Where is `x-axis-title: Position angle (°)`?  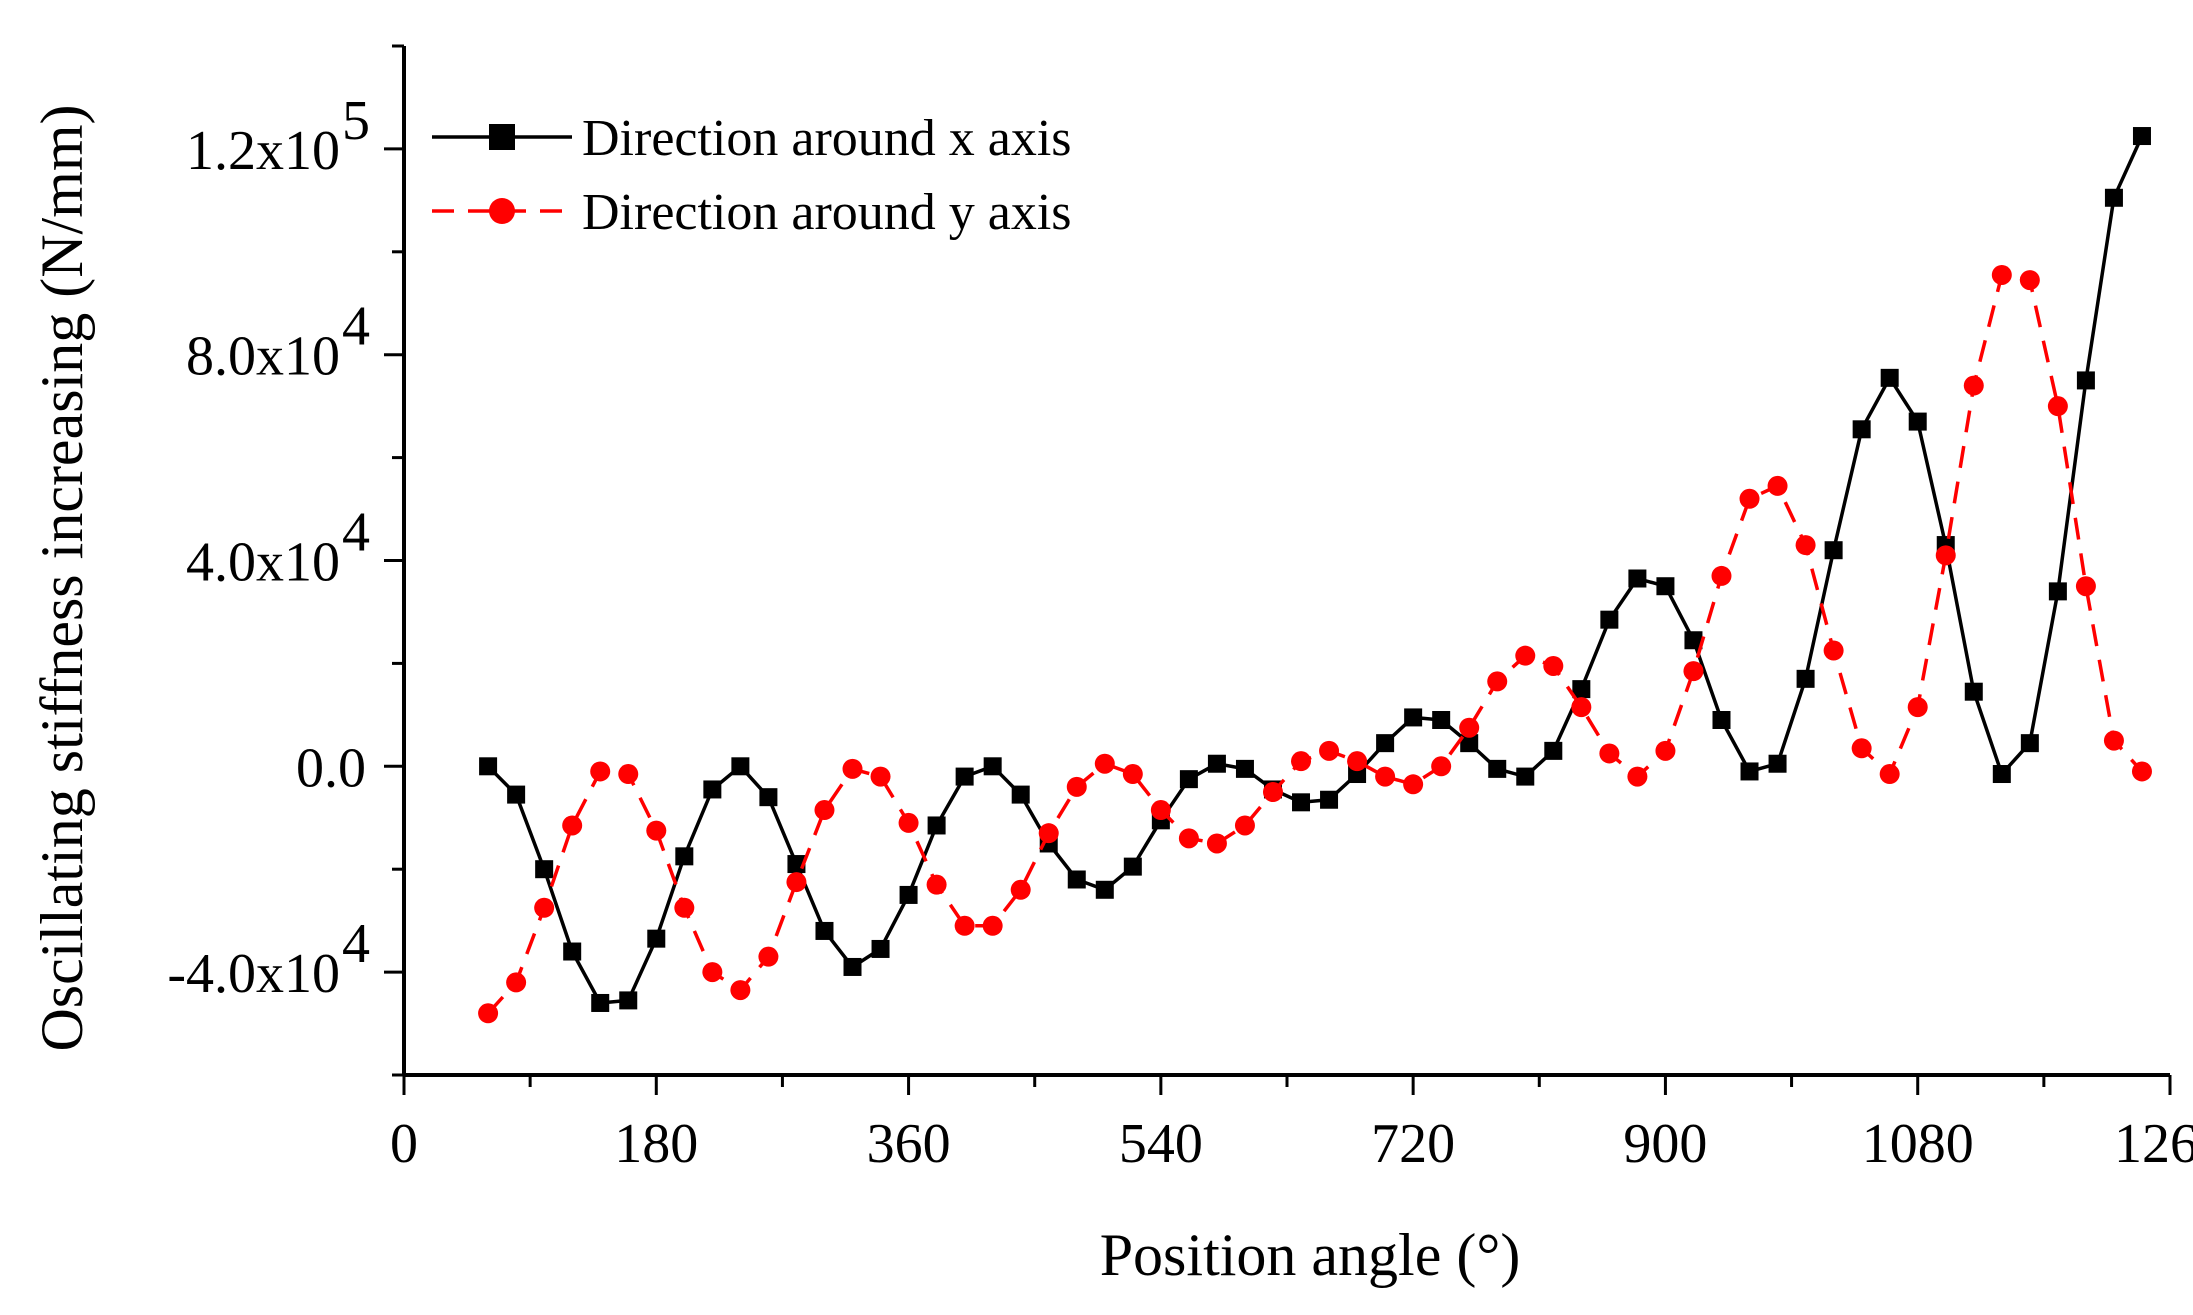 x-axis-title: Position angle (°) is located at coordinates (1310, 1255).